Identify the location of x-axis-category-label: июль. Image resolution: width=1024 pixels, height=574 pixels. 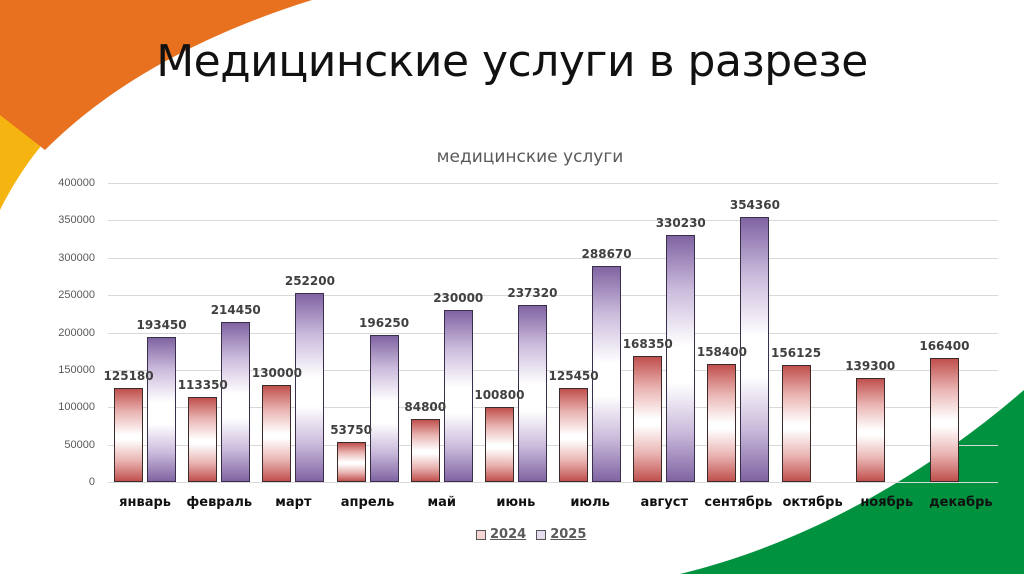
(590, 502).